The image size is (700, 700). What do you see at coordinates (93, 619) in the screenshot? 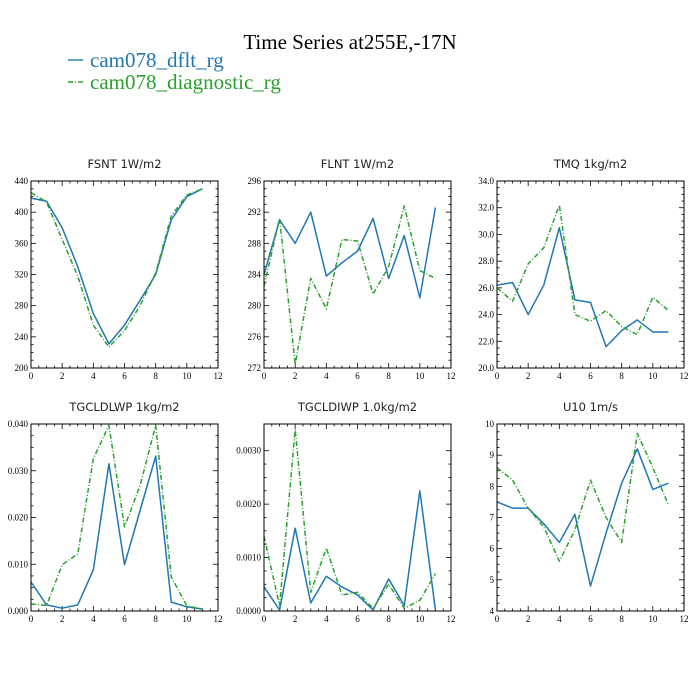
I see `x-tick-label-tgcldlwp: 4` at bounding box center [93, 619].